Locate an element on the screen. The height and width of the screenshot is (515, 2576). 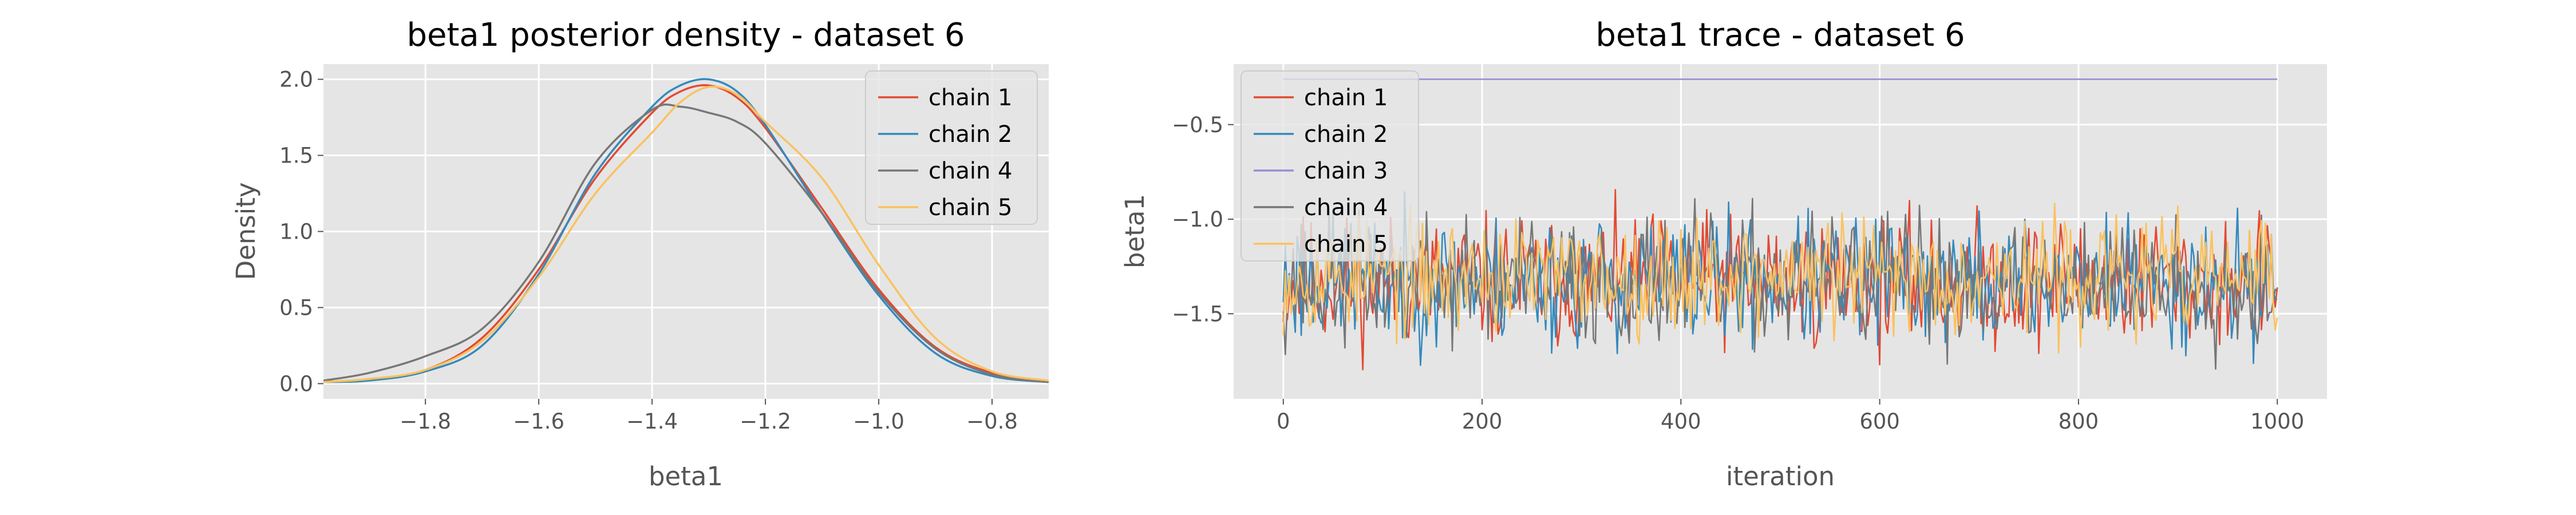
trace-chart-title: beta1 trace - dataset 6 is located at coordinates (1780, 35).